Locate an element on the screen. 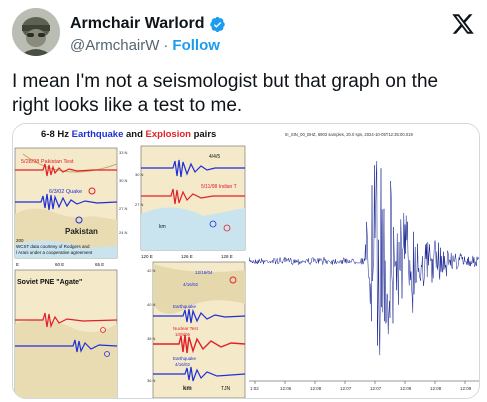 Image resolution: width=487 pixels, height=402 pixels. avatar is located at coordinates (36, 32).